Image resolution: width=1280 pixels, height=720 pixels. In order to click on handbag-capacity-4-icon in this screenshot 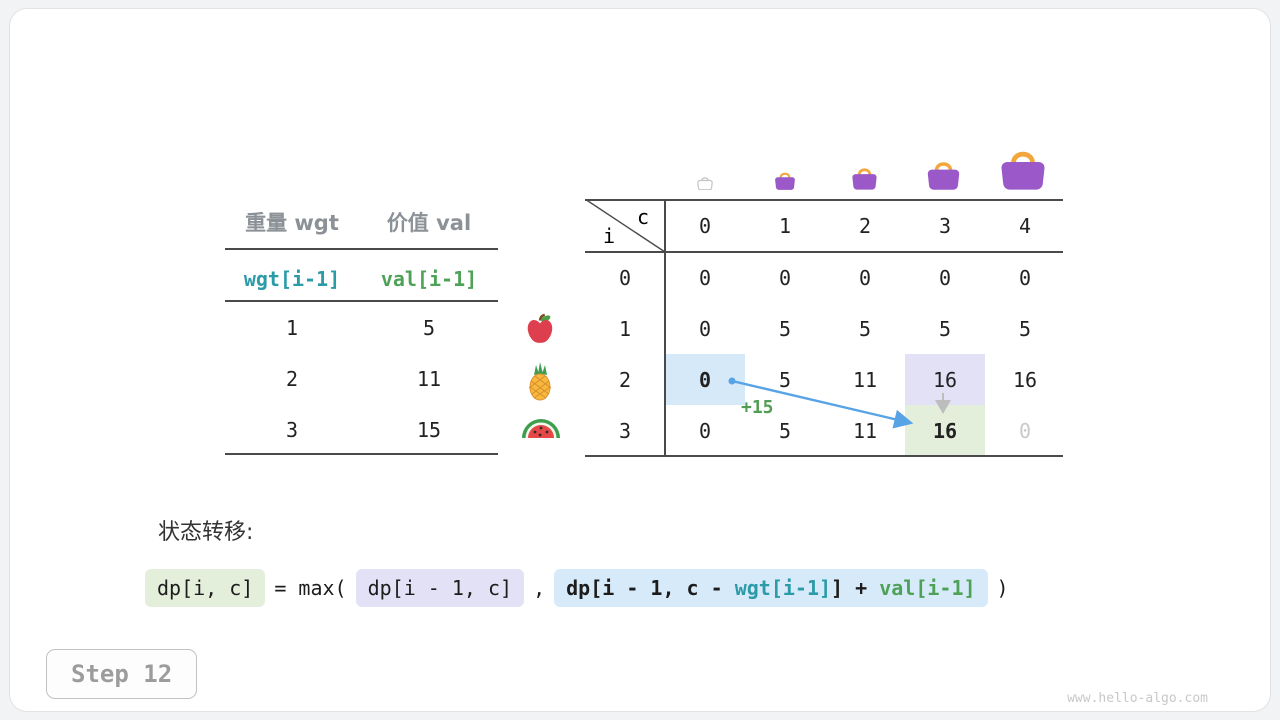, I will do `click(1023, 170)`.